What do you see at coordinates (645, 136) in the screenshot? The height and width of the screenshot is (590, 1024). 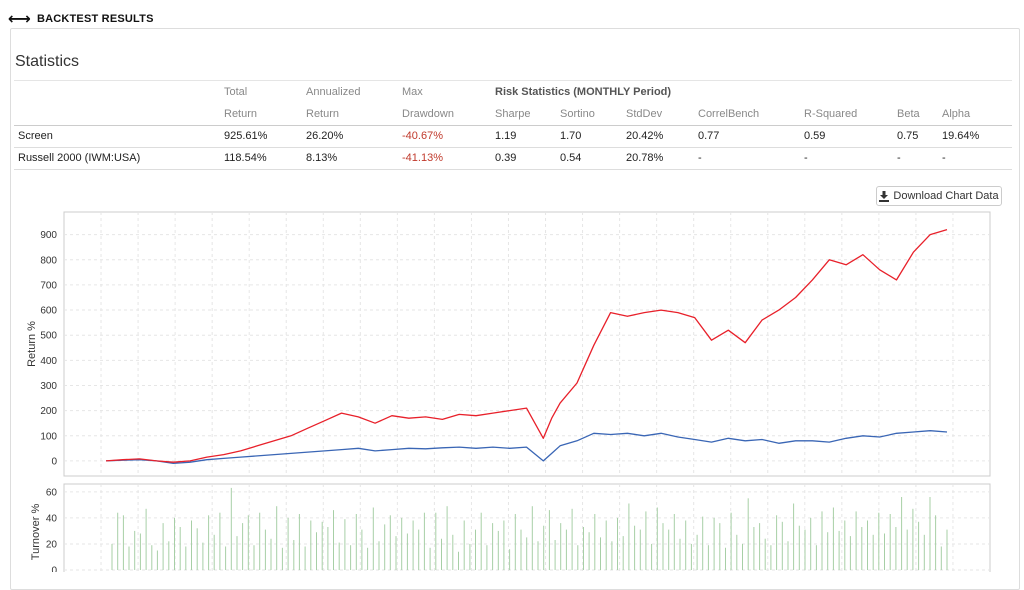 I see `table-cell: 20.42%` at bounding box center [645, 136].